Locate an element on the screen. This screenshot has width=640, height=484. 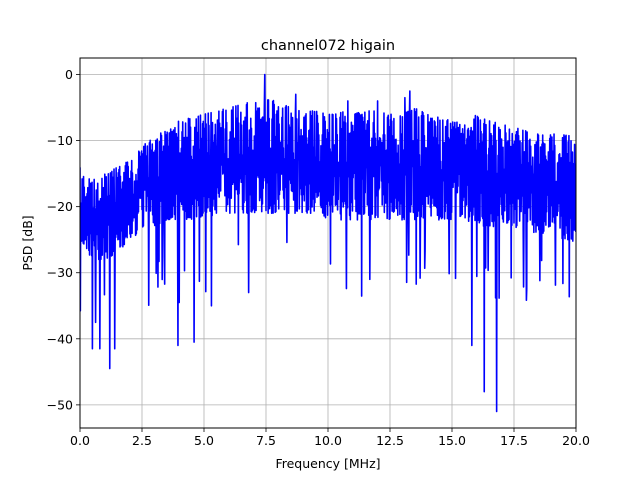
x-tick-label: 17.5 is located at coordinates (514, 440).